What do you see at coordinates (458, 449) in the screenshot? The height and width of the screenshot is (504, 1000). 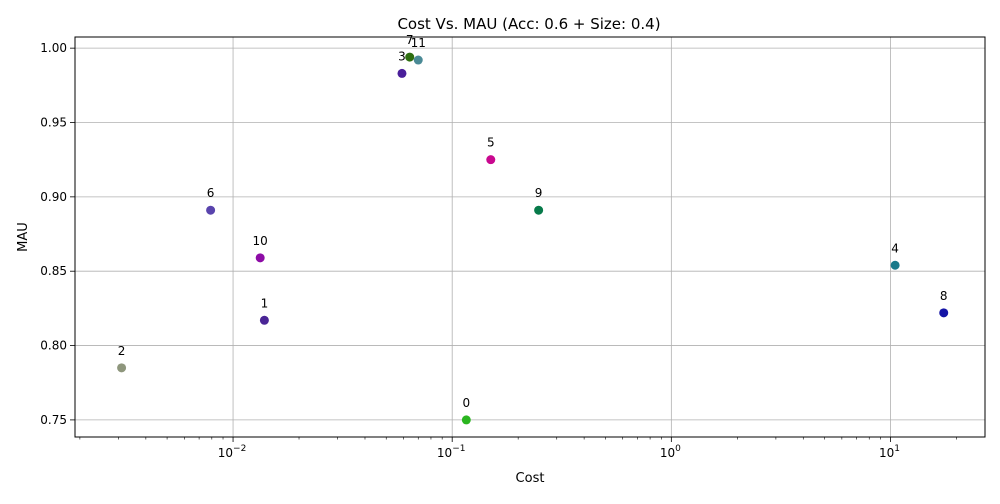 I see `x-tick-exponent: −1` at bounding box center [458, 449].